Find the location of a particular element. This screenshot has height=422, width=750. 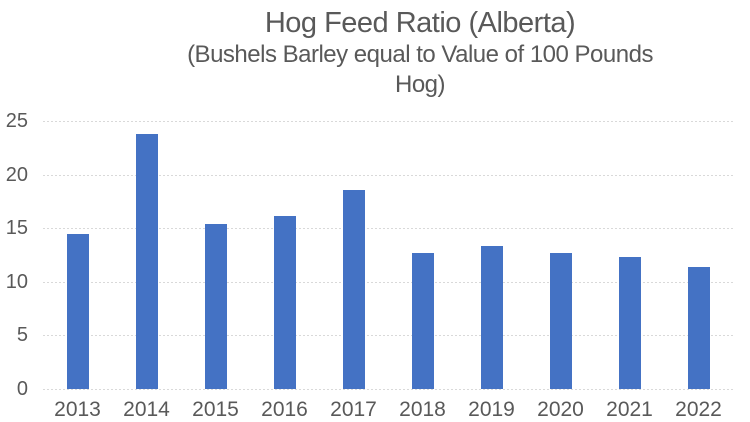

x-tick-label: 2020 is located at coordinates (560, 409).